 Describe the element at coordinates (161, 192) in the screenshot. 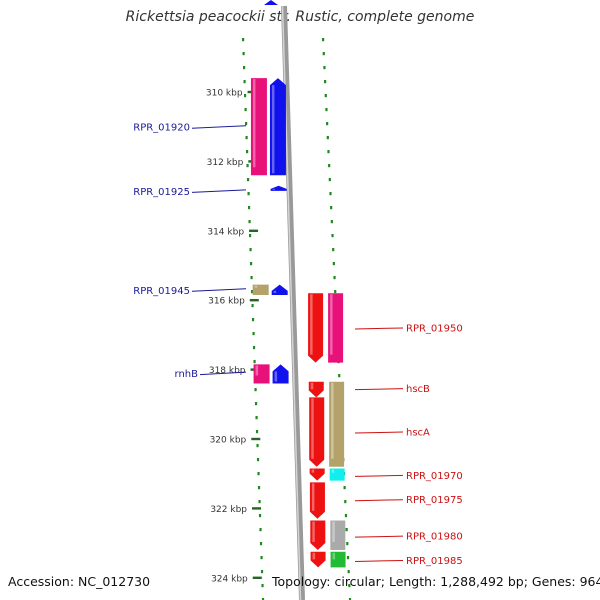

I see `gene-label-left: RPR_01925` at that location.